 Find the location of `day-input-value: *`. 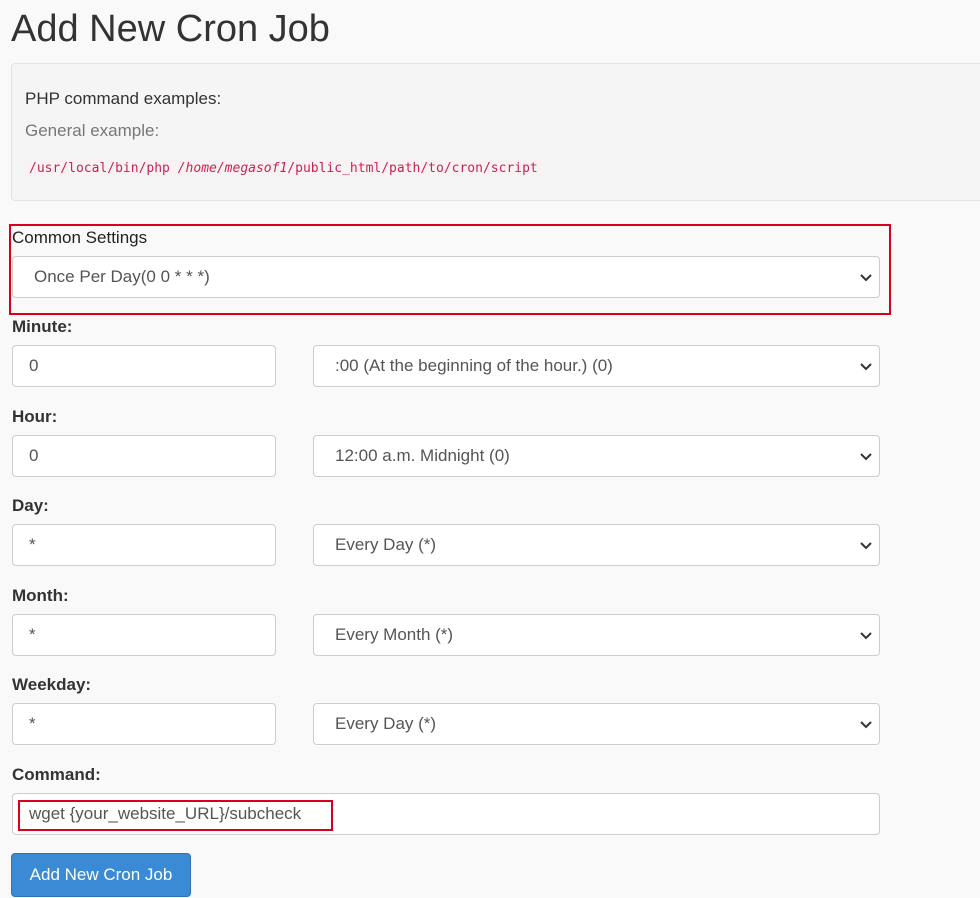

day-input-value: * is located at coordinates (32, 544).